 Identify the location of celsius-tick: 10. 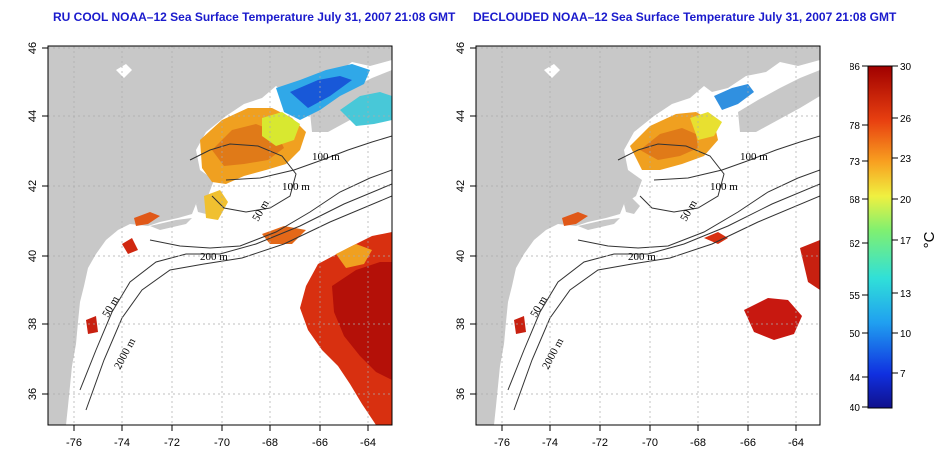
(906, 334).